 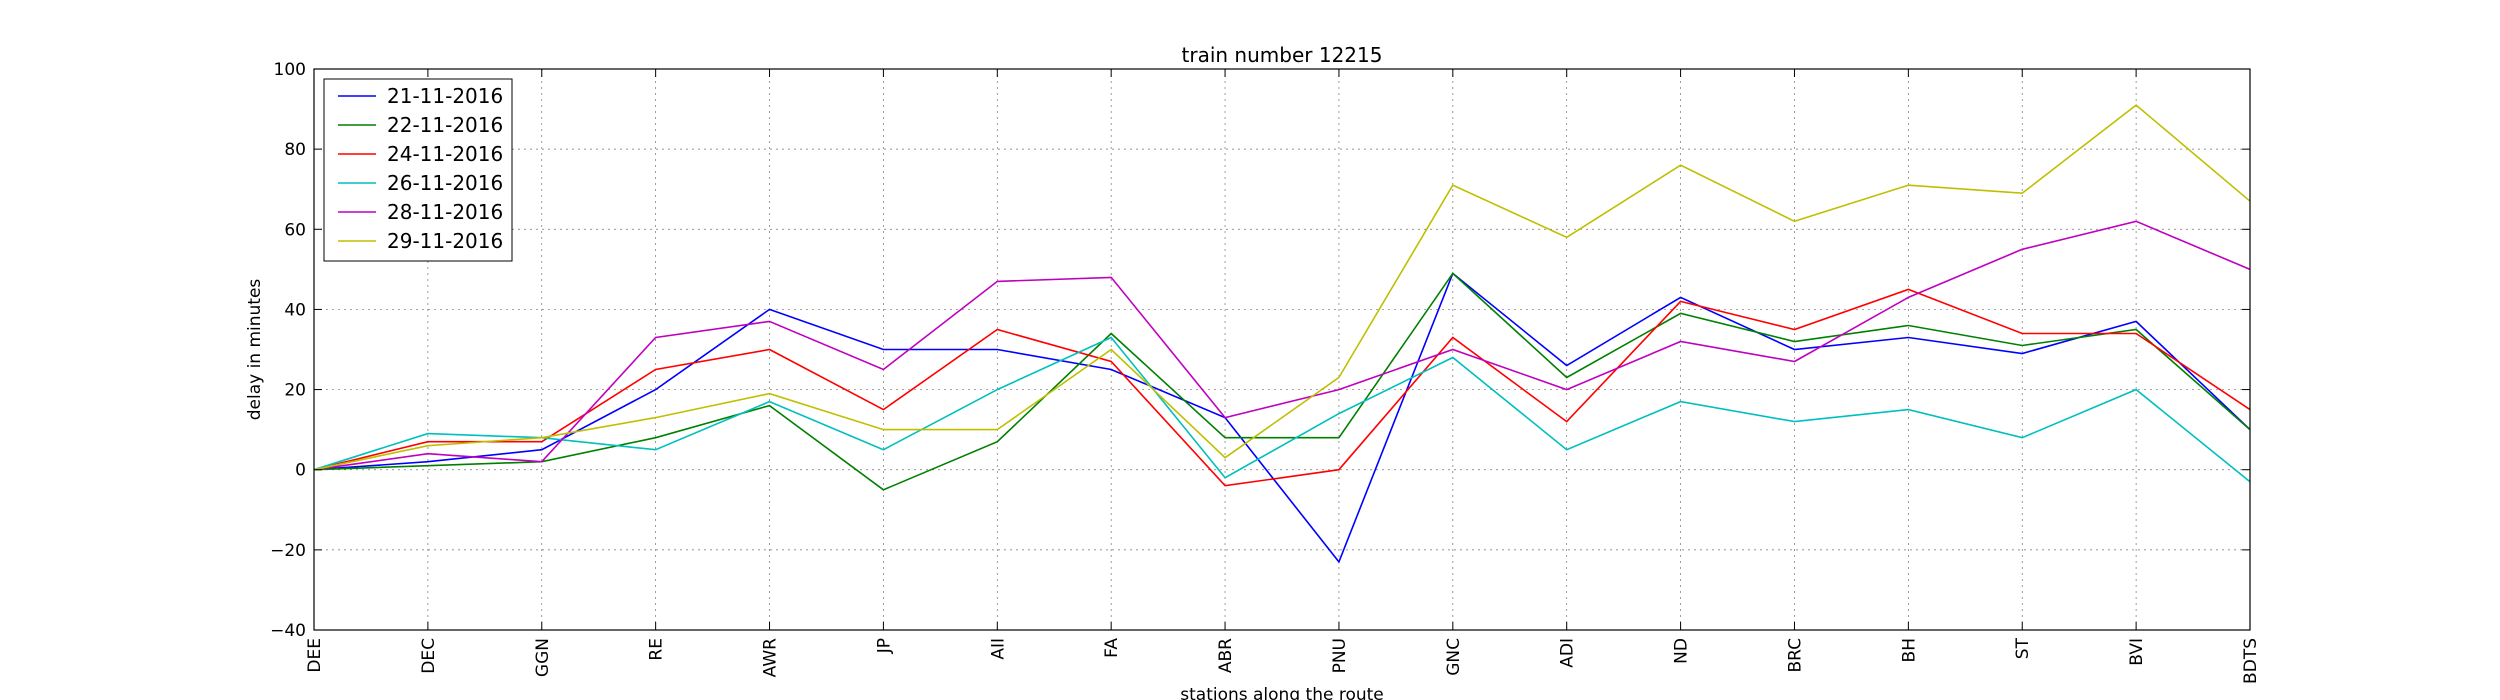 I want to click on legend-label: 26-11-2016, so click(x=445, y=183).